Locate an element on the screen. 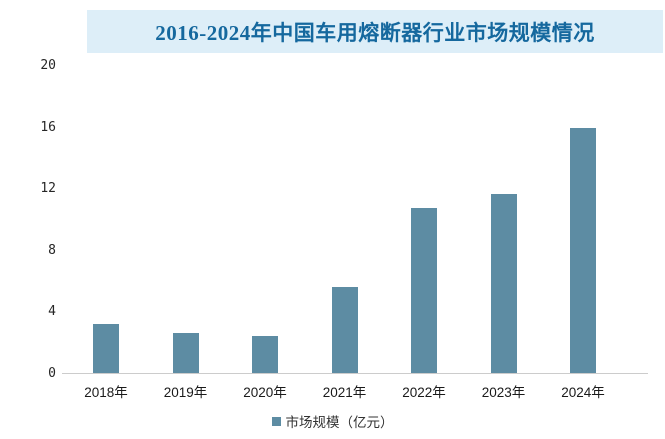 The image size is (665, 439). x-axis-tick-label: 2018年 is located at coordinates (106, 392).